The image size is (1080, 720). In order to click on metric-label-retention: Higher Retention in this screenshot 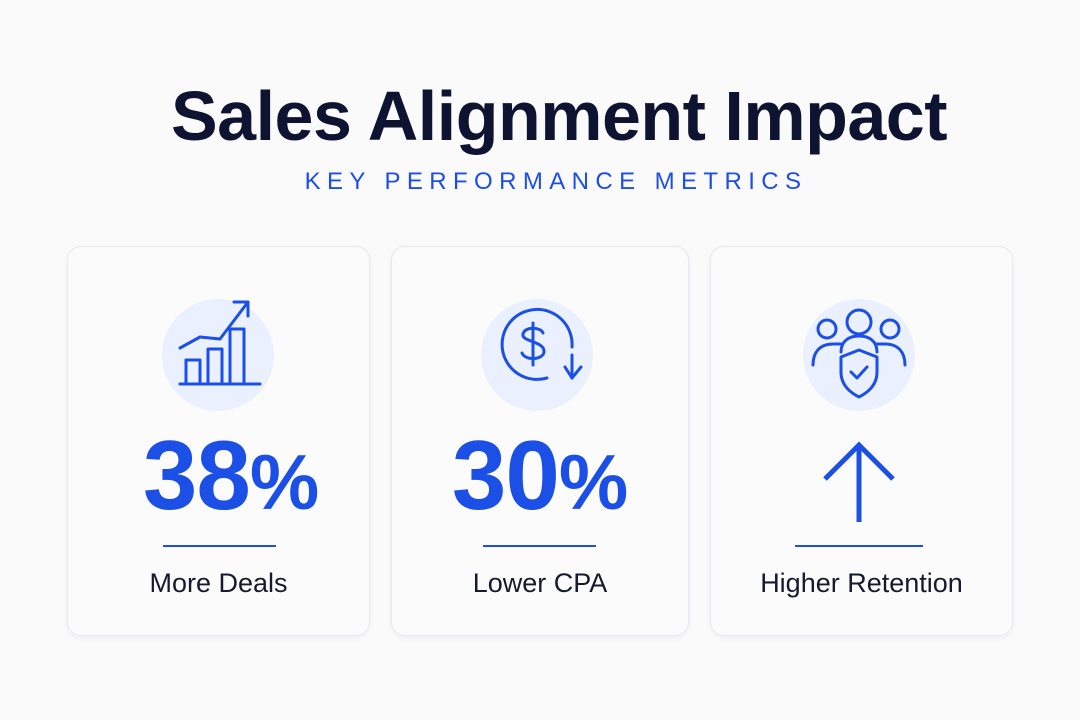, I will do `click(861, 583)`.